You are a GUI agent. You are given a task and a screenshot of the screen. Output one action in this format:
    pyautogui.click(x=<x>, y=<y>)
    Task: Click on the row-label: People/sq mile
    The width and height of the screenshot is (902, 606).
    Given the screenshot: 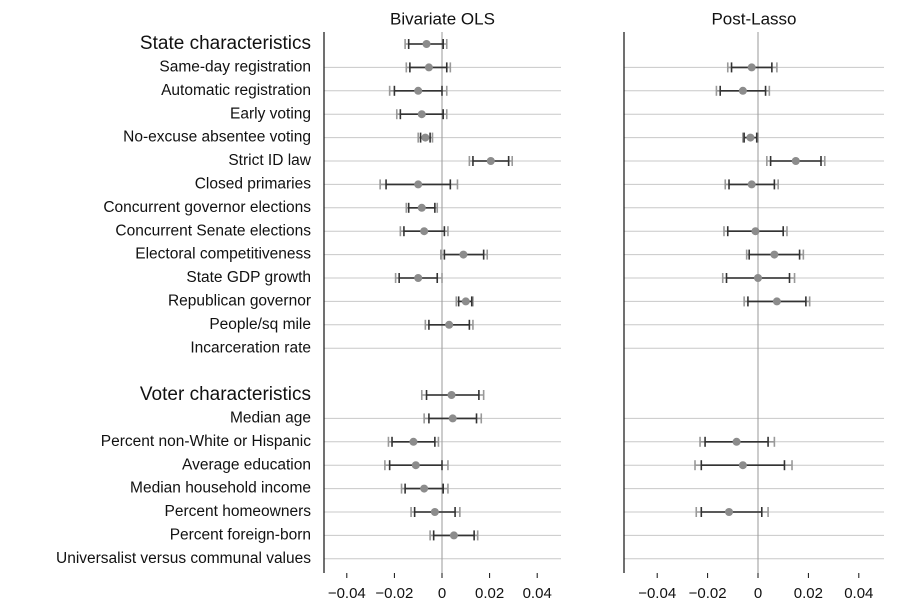 What is the action you would take?
    pyautogui.click(x=260, y=324)
    